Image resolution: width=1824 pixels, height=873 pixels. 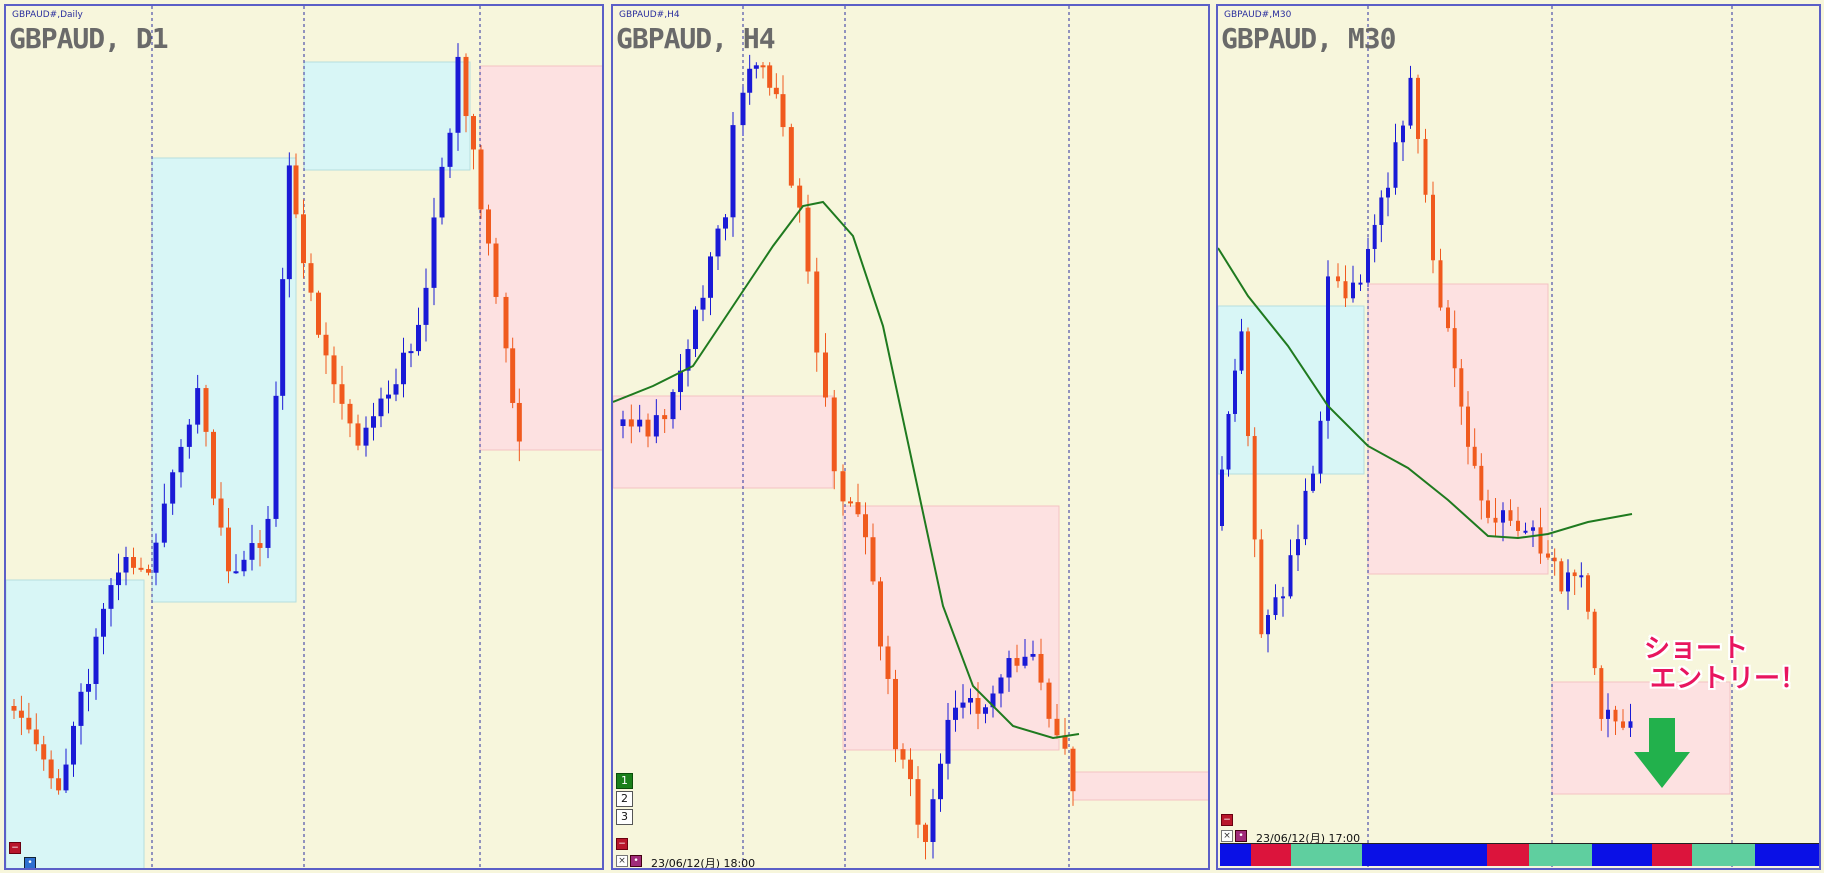 What do you see at coordinates (624, 799) in the screenshot?
I see `chart-button-2: 2` at bounding box center [624, 799].